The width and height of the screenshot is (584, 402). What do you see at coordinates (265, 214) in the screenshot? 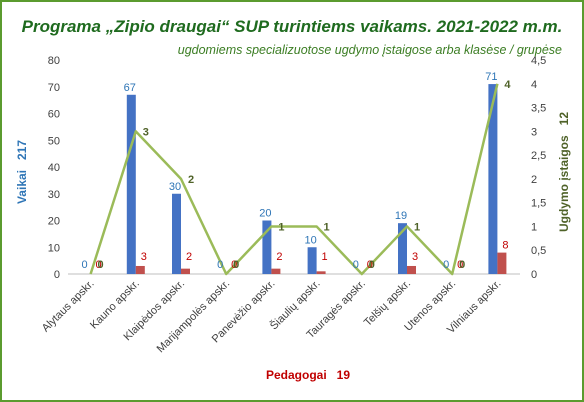
I see `data-label-vaikai: 20` at bounding box center [265, 214].